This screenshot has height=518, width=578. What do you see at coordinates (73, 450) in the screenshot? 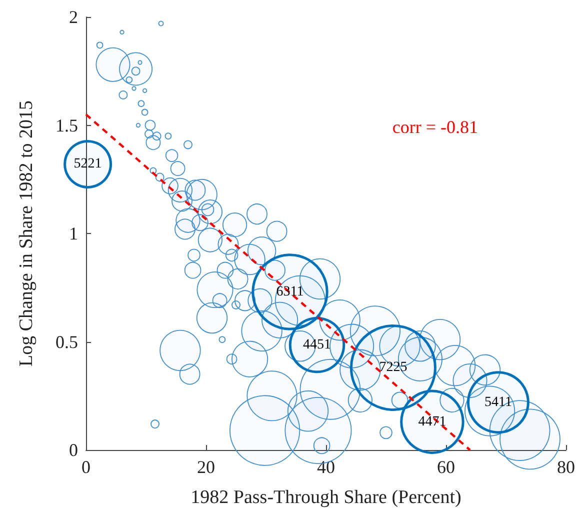
I see `y-tick-label: 0` at bounding box center [73, 450].